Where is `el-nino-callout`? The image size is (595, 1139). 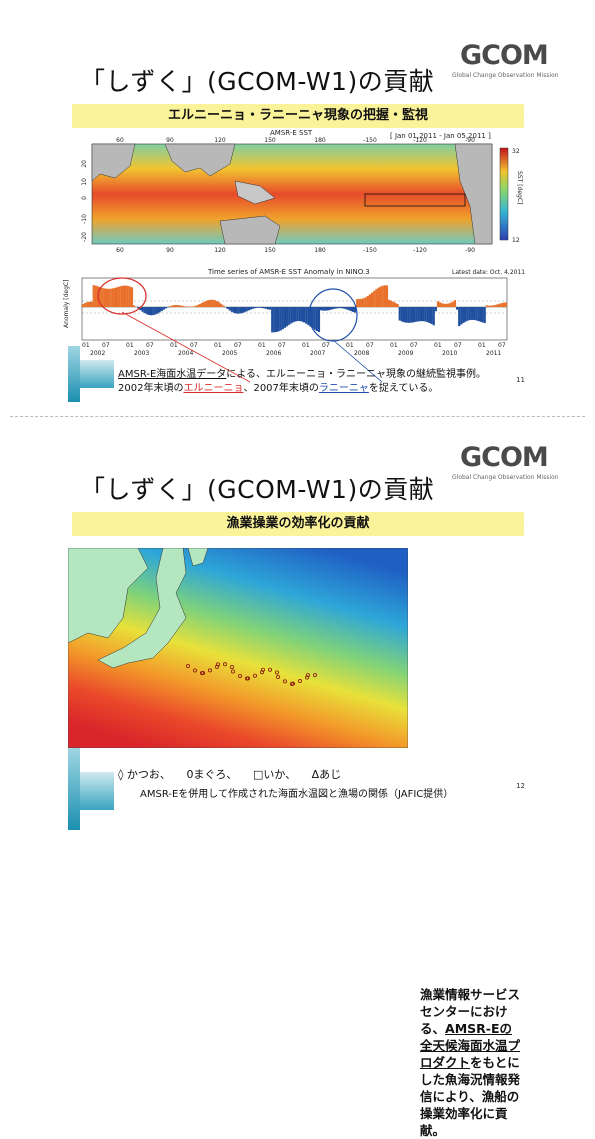
el-nino-callout is located at coordinates (186, 347).